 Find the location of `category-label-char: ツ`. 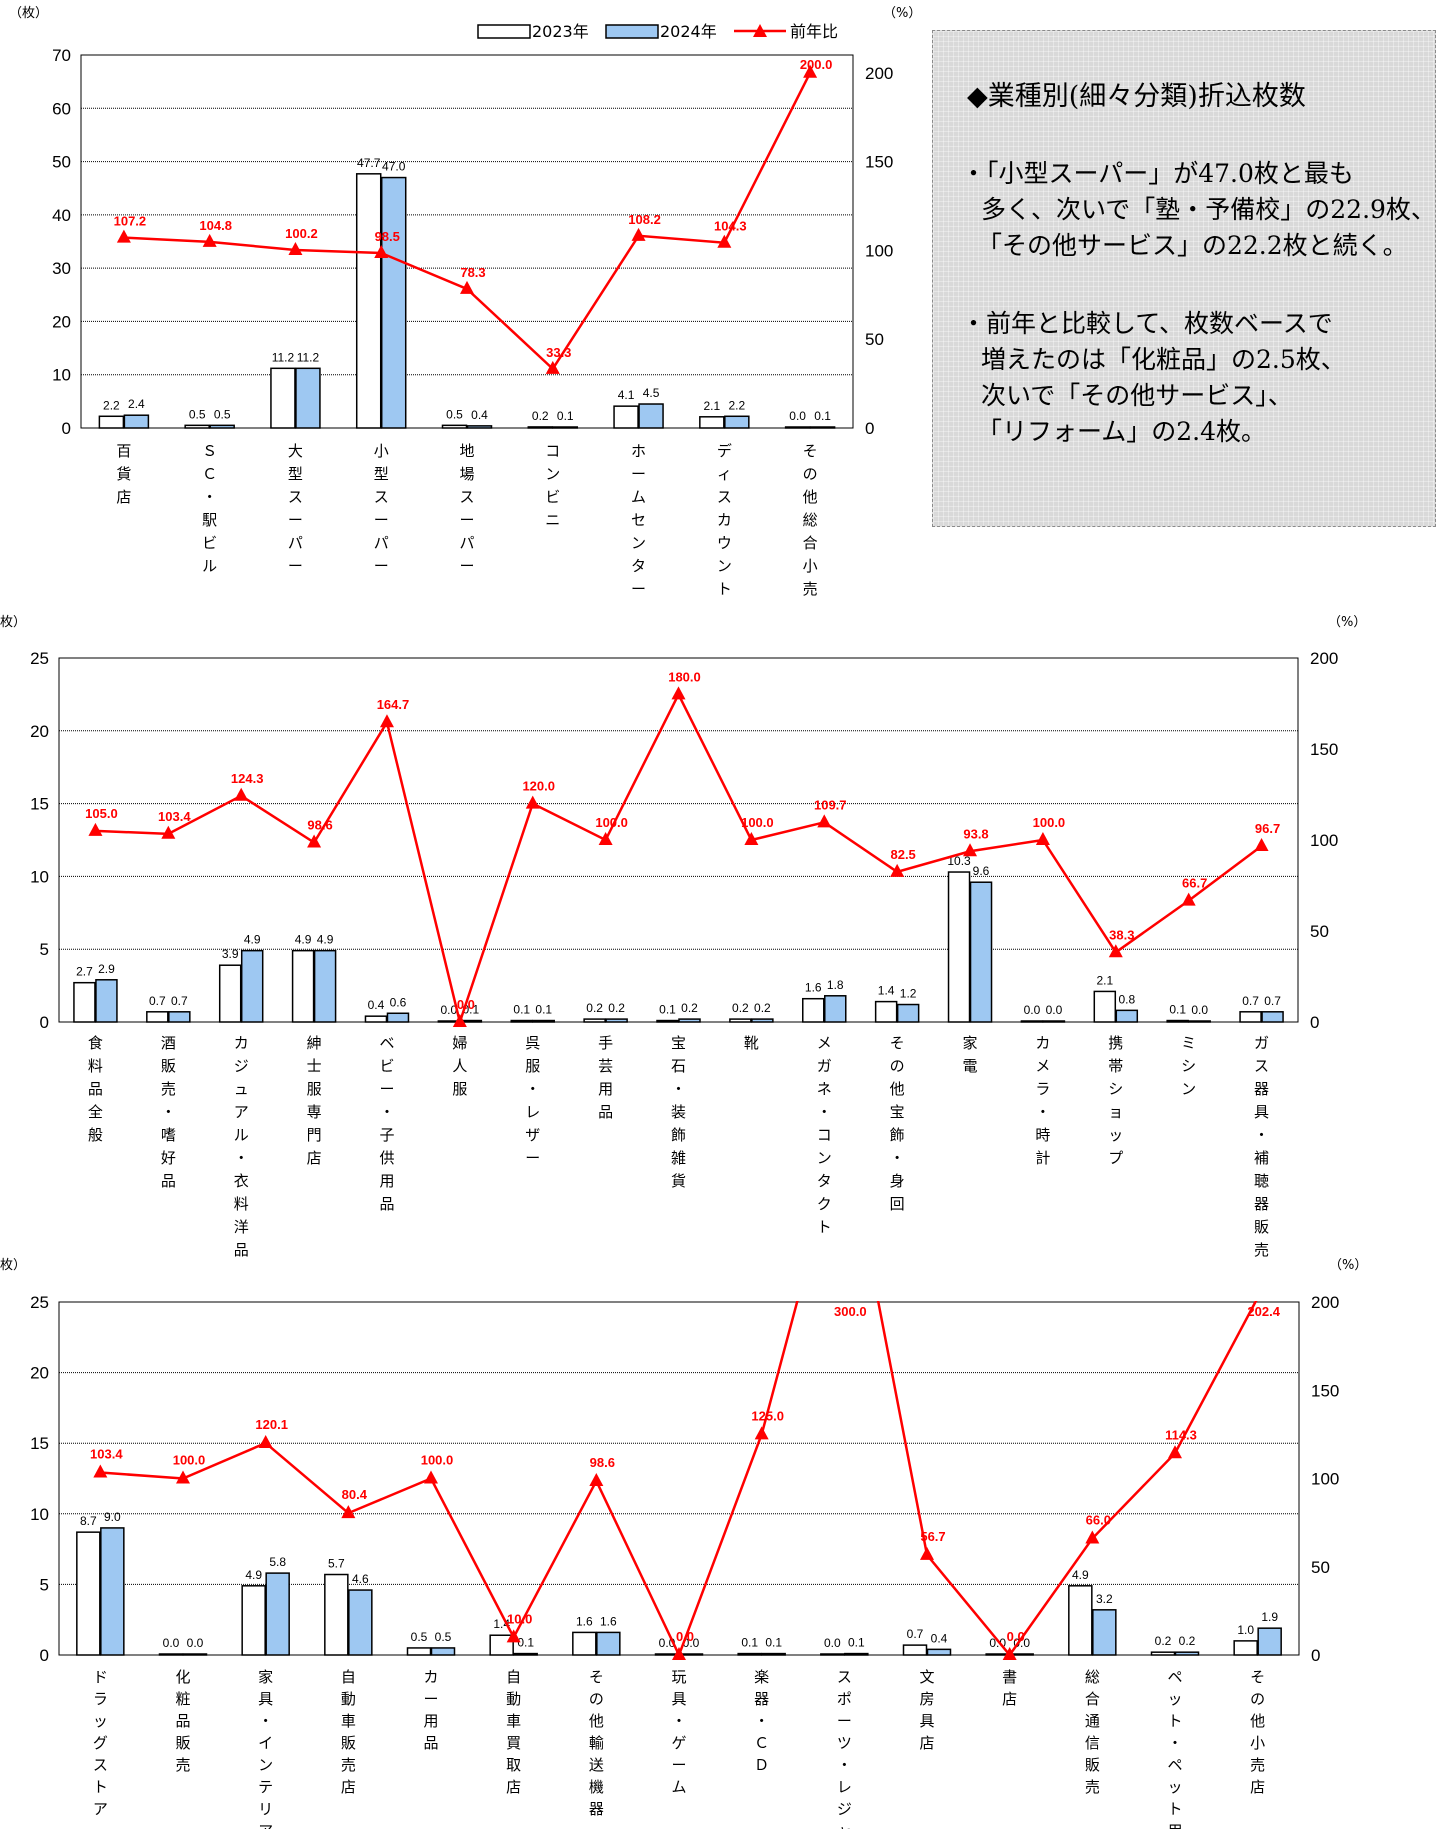

category-label-char: ツ is located at coordinates (844, 1743).